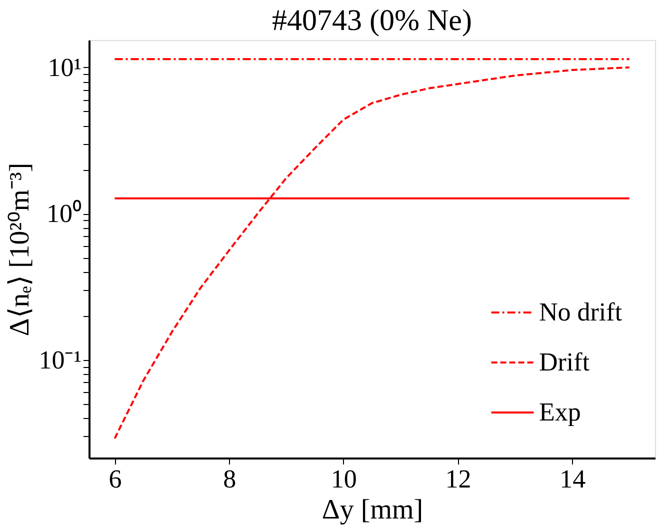 This screenshot has height=530, width=661. I want to click on y-tick-label: 10¹, so click(65, 67).